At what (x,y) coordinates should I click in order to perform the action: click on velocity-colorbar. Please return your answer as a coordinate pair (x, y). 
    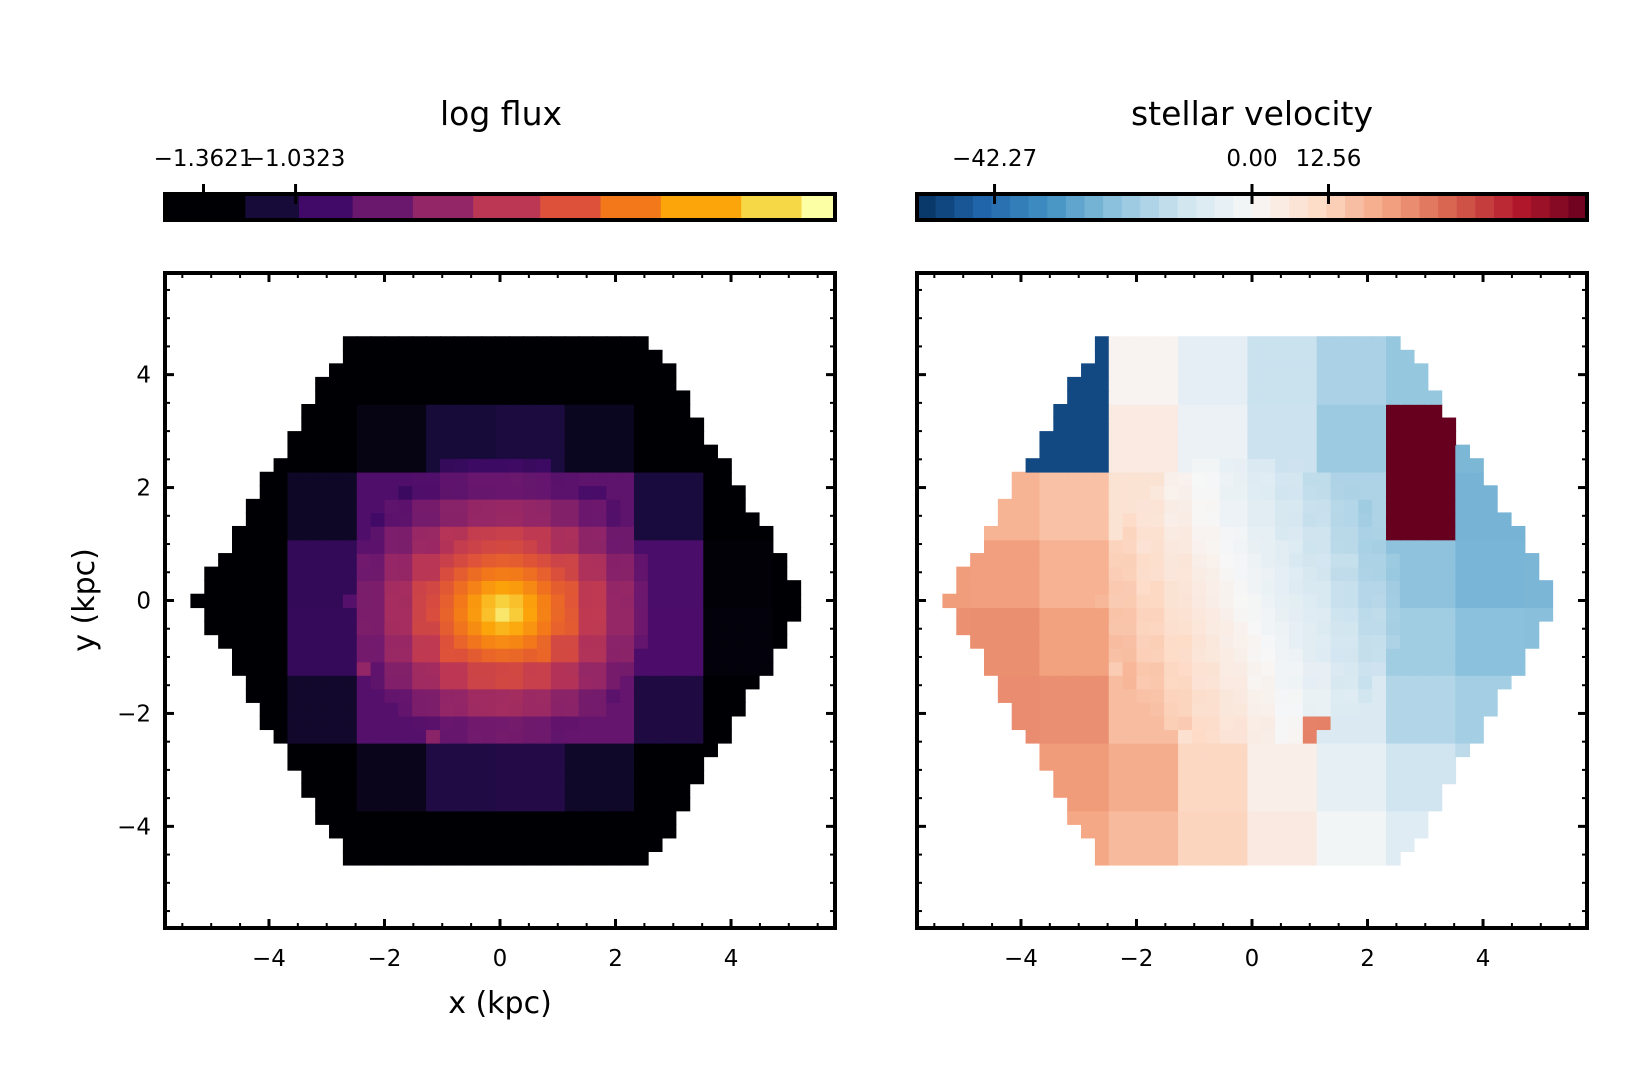
    Looking at the image, I should click on (1252, 207).